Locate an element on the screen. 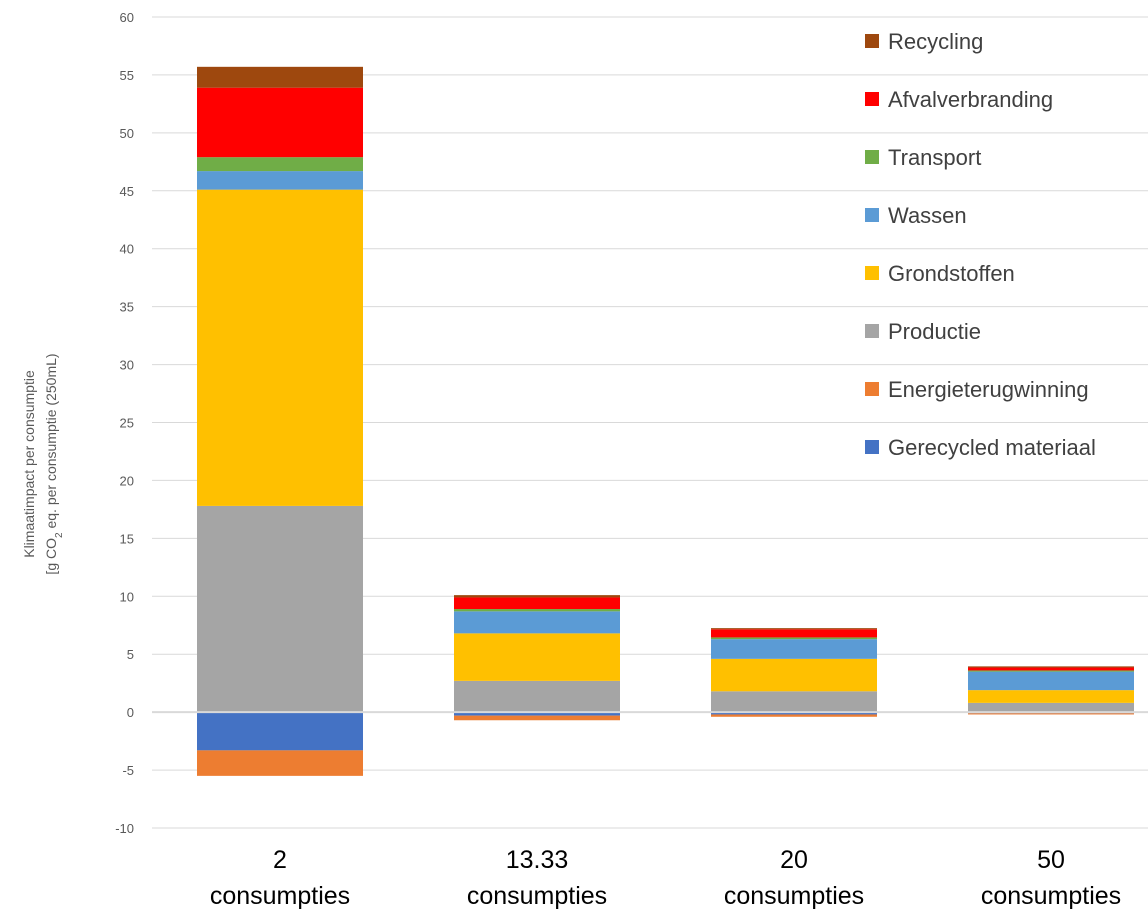  legend-label: Afvalverbranding is located at coordinates (970, 99).